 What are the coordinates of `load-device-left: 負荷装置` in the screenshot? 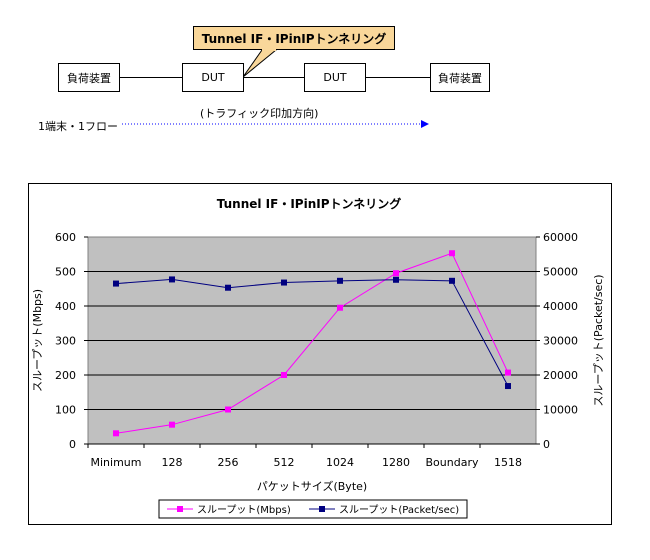 It's located at (89, 77).